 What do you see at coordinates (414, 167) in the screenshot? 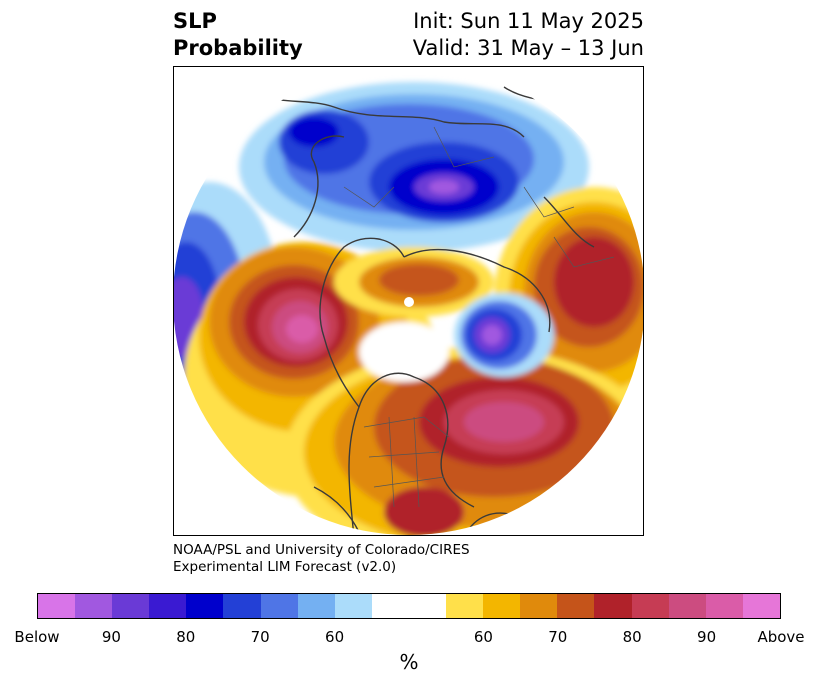
I see `below-anomaly-europe` at bounding box center [414, 167].